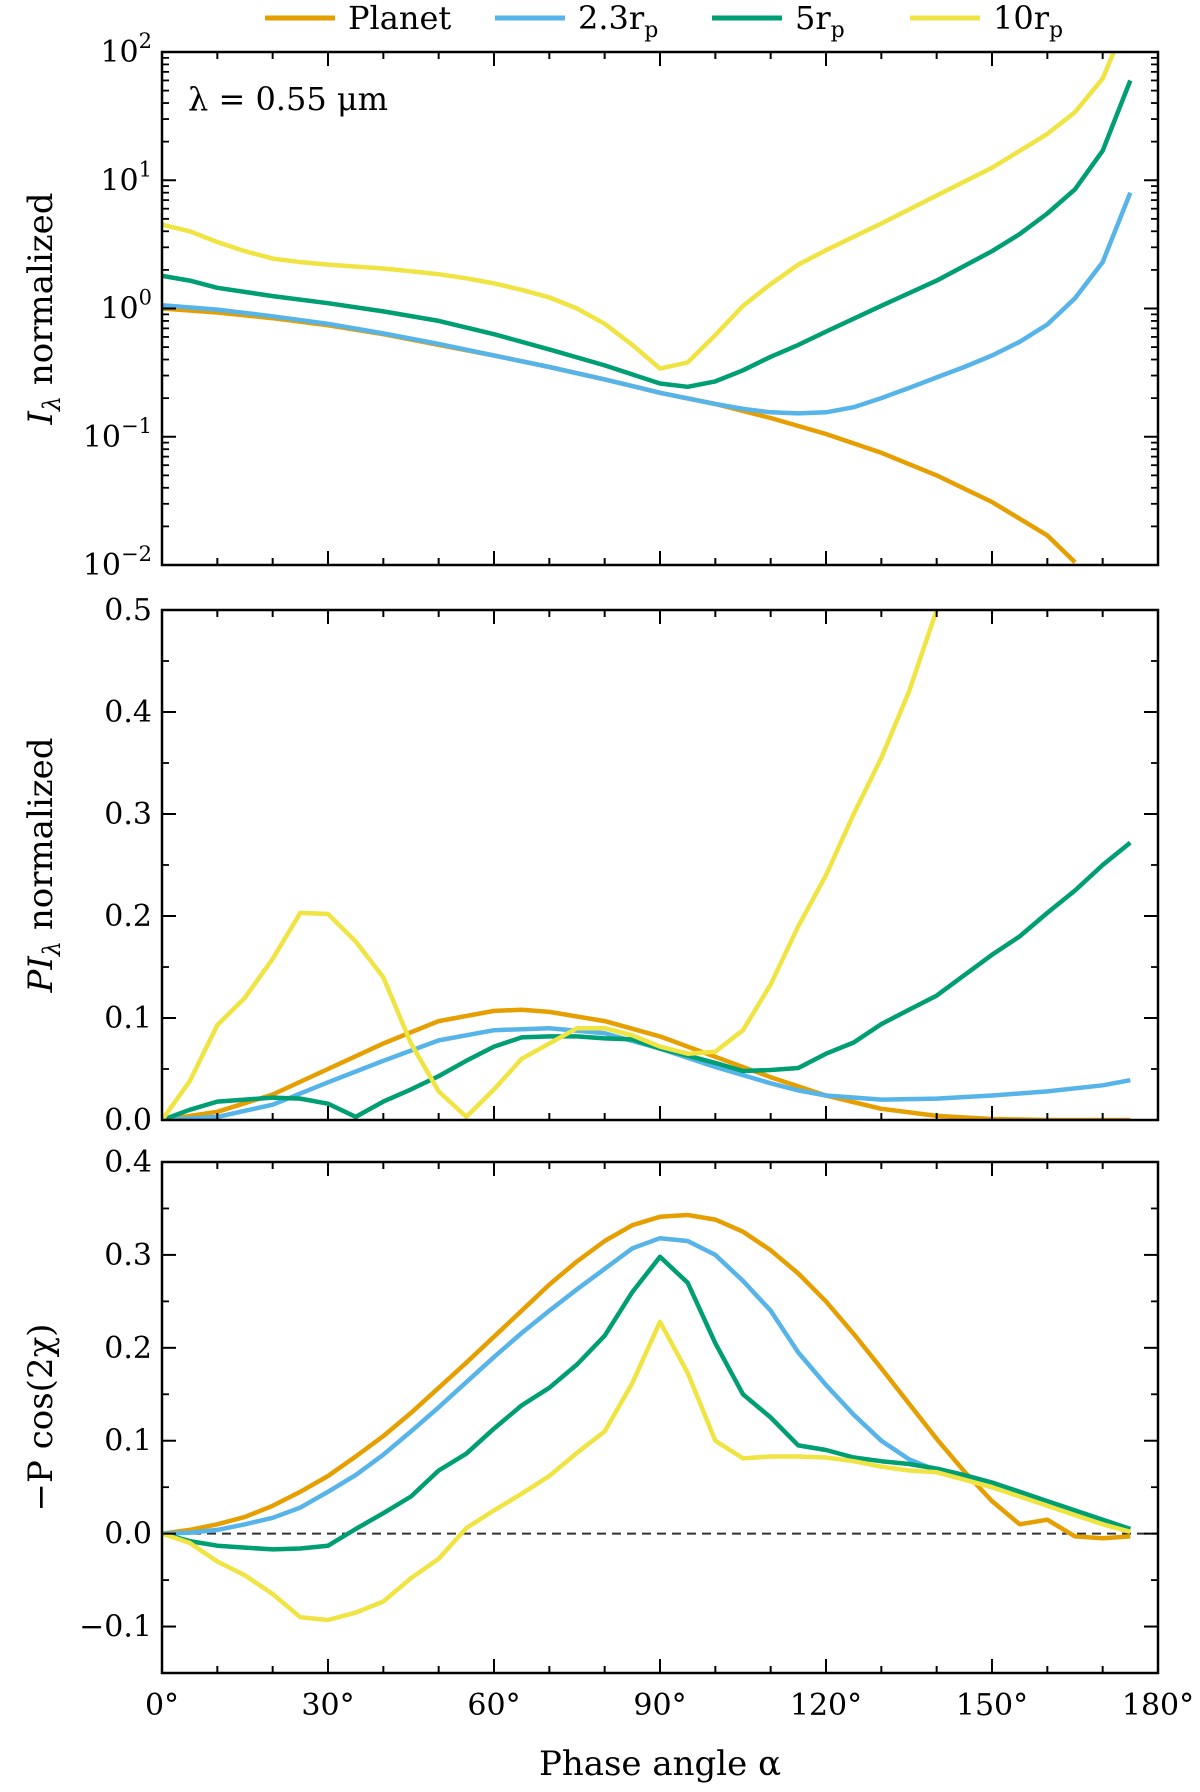  What do you see at coordinates (611, 18) in the screenshot?
I see `legend-label-main: 2.3r` at bounding box center [611, 18].